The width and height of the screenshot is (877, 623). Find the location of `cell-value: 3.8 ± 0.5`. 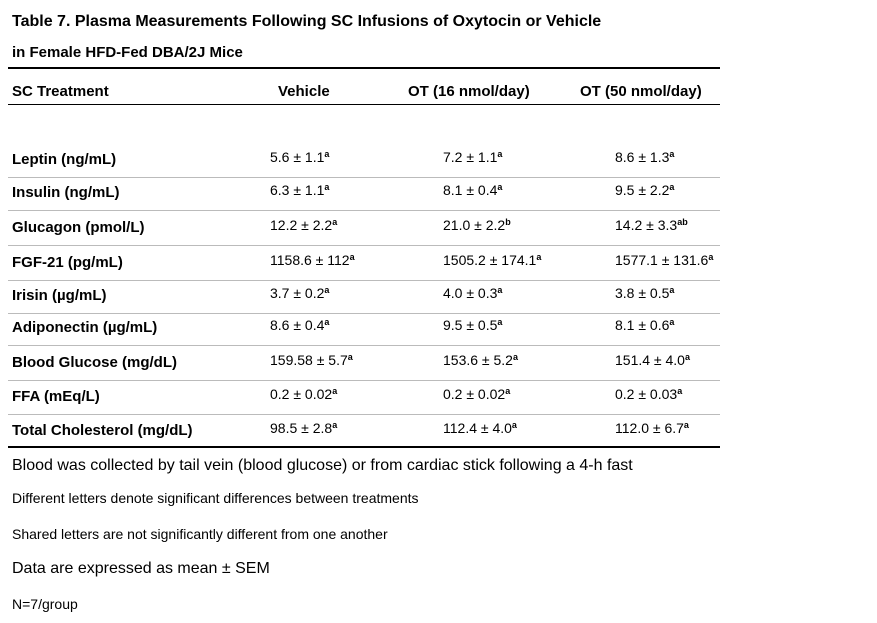

cell-value: 3.8 ± 0.5 is located at coordinates (642, 293).